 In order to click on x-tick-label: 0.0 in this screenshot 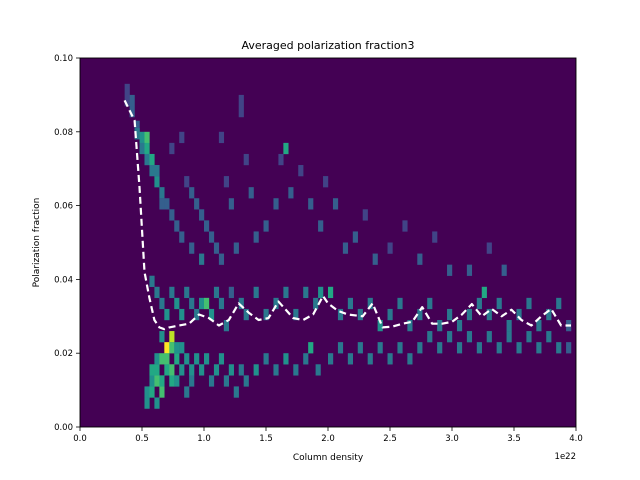, I will do `click(80, 439)`.